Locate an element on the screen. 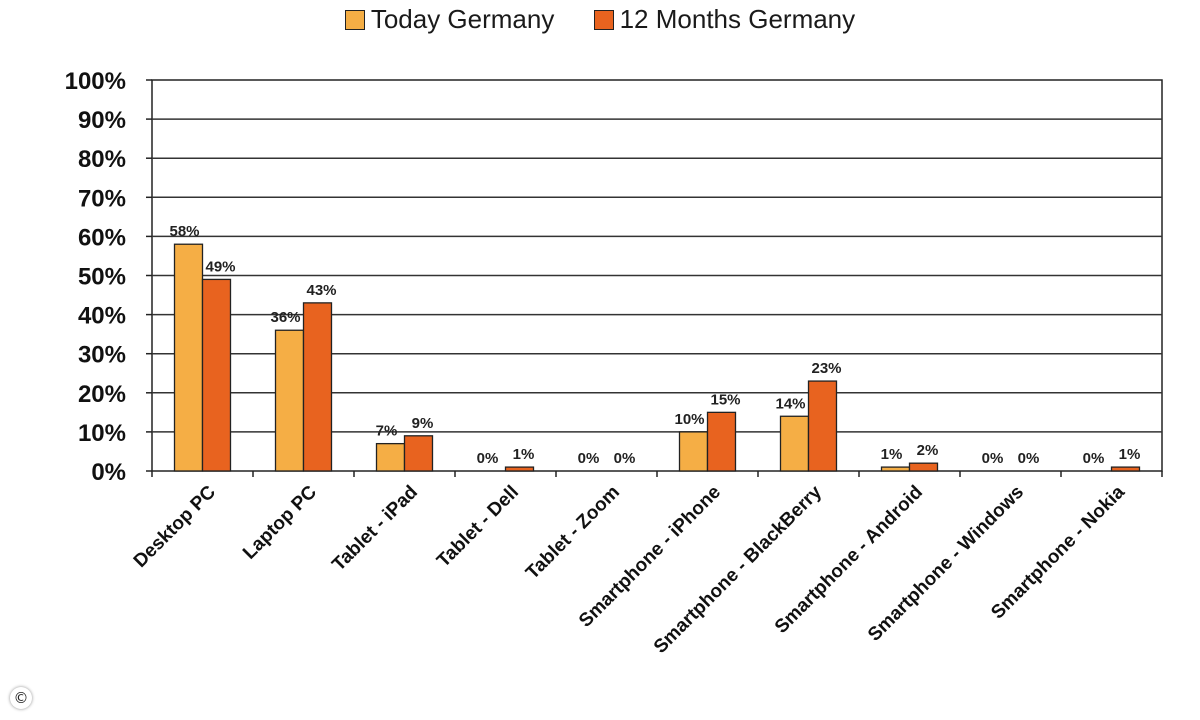 Image resolution: width=1200 pixels, height=720 pixels. data-label-12-months-germany-tablet-zoom: 0% is located at coordinates (625, 458).